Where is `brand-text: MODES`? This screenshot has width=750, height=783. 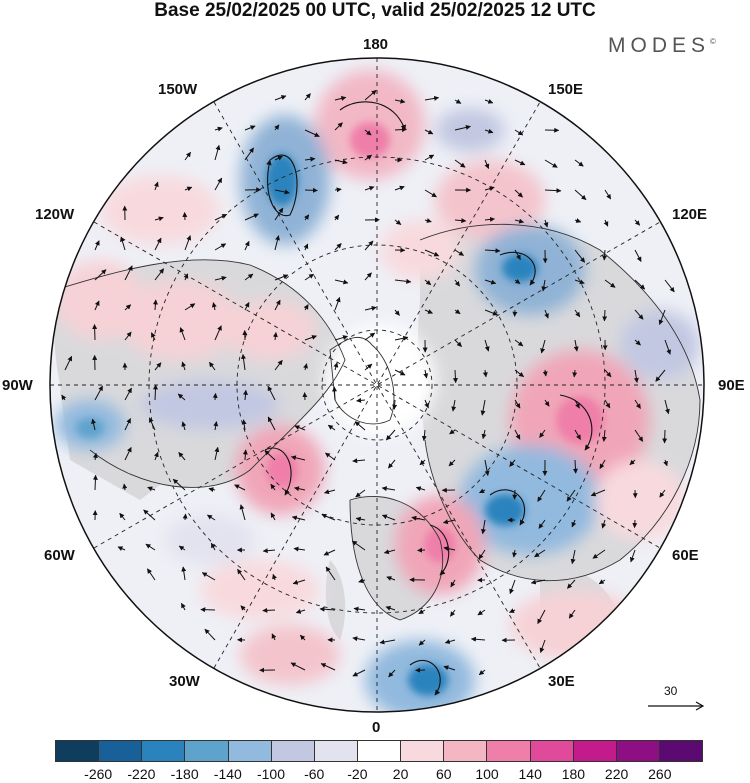
brand-text: MODES is located at coordinates (659, 45).